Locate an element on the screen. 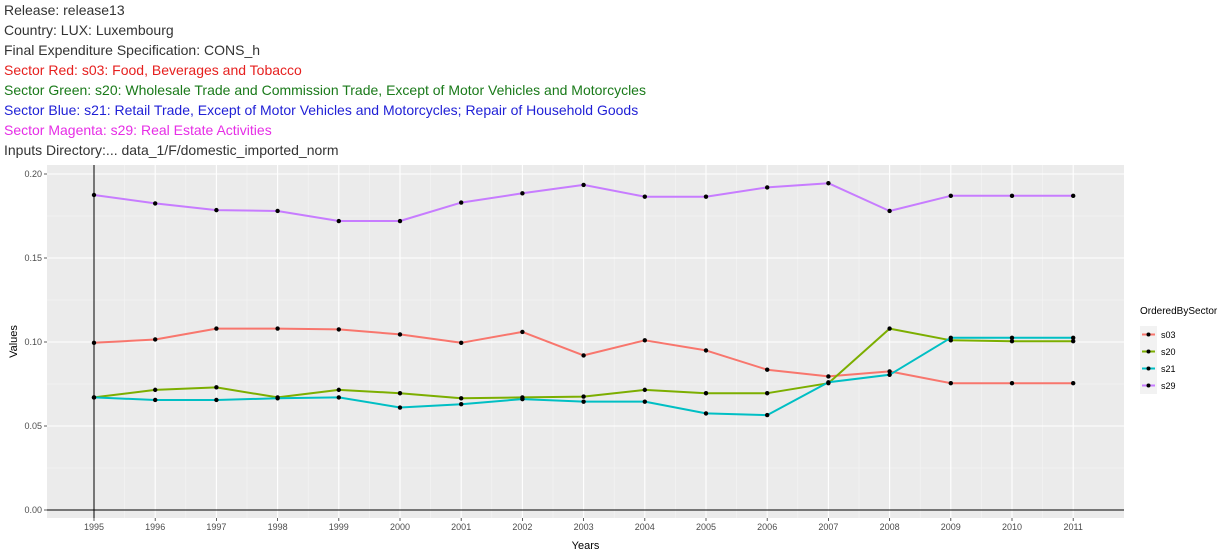 This screenshot has height=553, width=1231. y-axis-title: Values is located at coordinates (14, 341).